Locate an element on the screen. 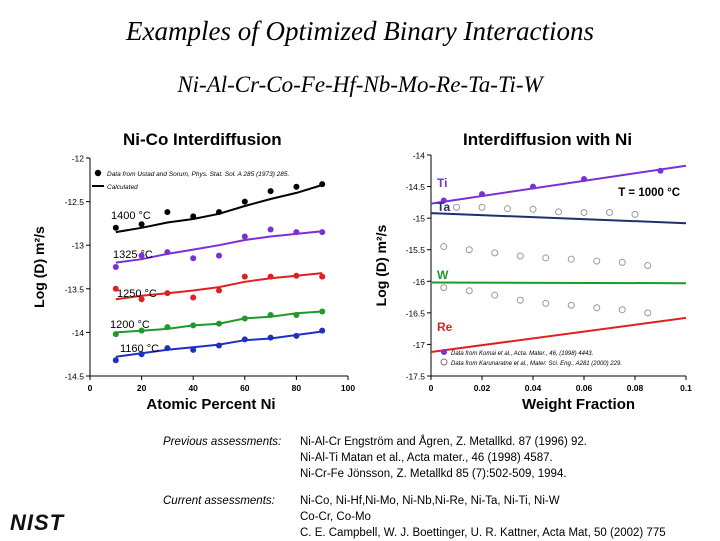  y-tick-label: -17.5 is located at coordinates (416, 377).